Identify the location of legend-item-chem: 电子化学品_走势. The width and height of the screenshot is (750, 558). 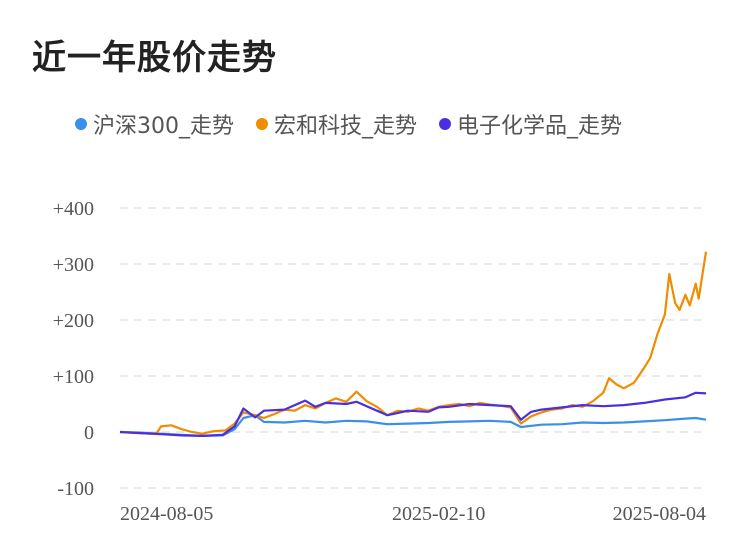
(530, 124).